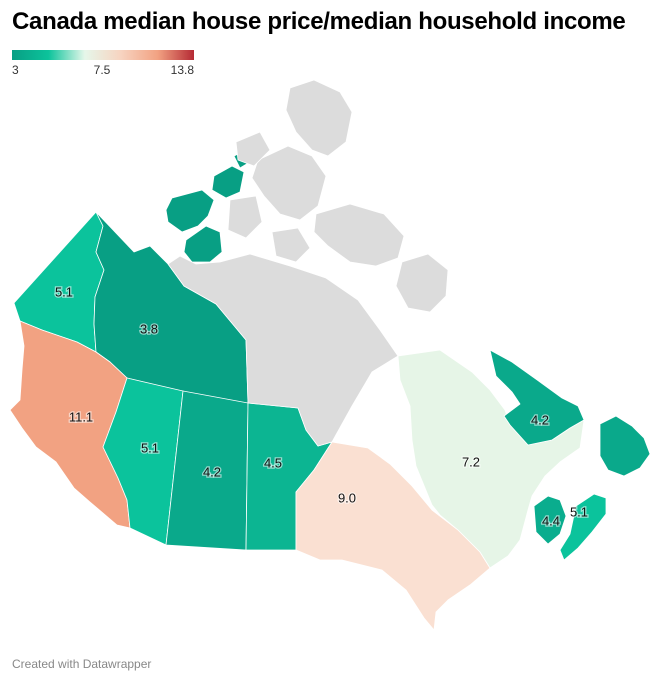  What do you see at coordinates (471, 461) in the screenshot?
I see `value-label-quebec: 7.2` at bounding box center [471, 461].